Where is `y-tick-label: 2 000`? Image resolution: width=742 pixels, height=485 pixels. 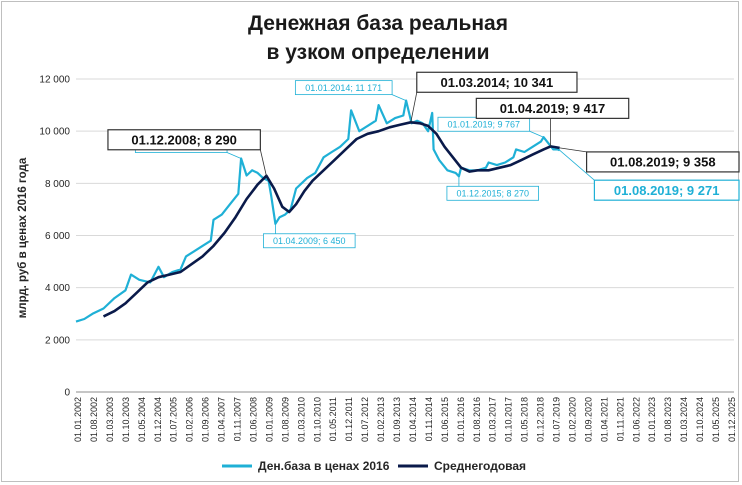
y-tick-label: 2 000 is located at coordinates (57, 340).